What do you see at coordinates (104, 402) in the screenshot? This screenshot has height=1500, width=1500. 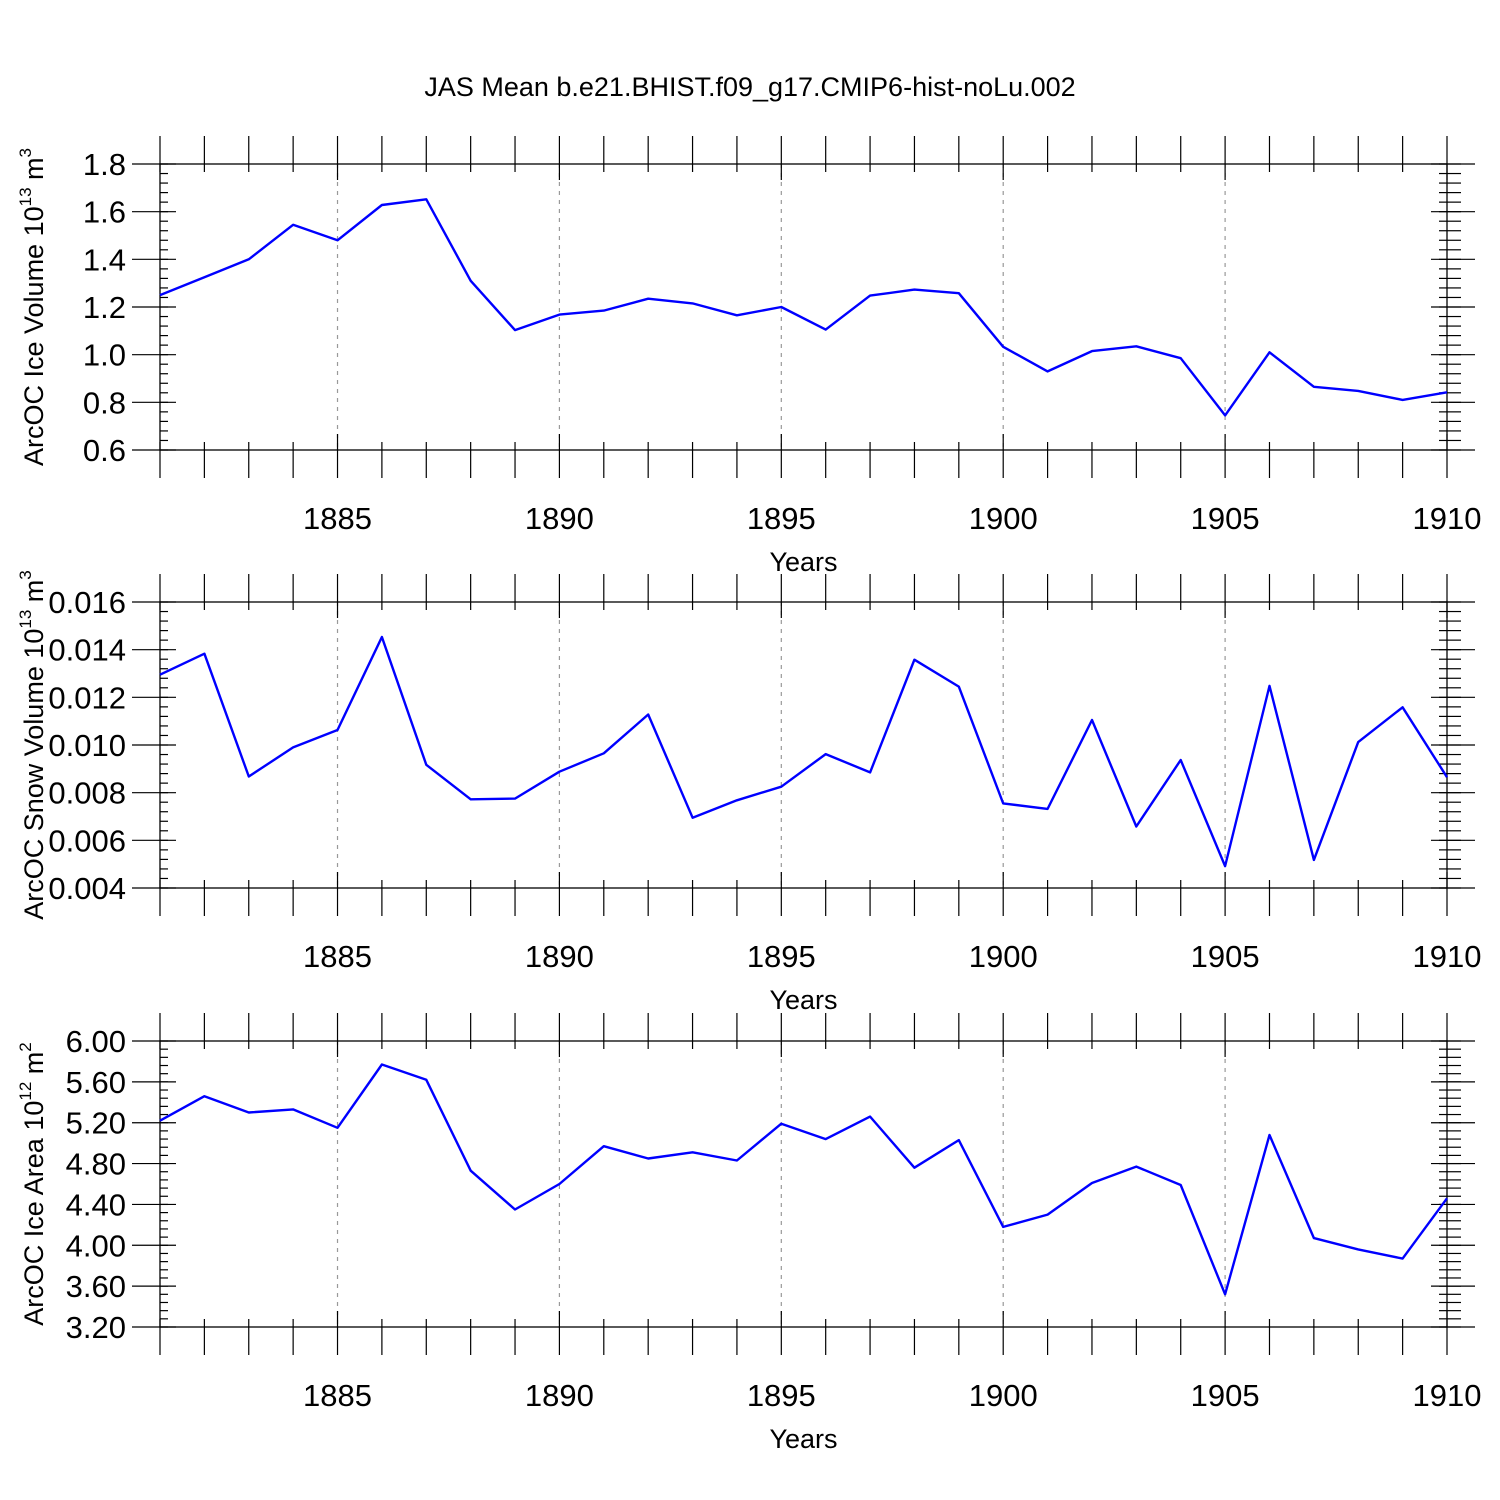 I see `y-tick-label: 0.8` at bounding box center [104, 402].